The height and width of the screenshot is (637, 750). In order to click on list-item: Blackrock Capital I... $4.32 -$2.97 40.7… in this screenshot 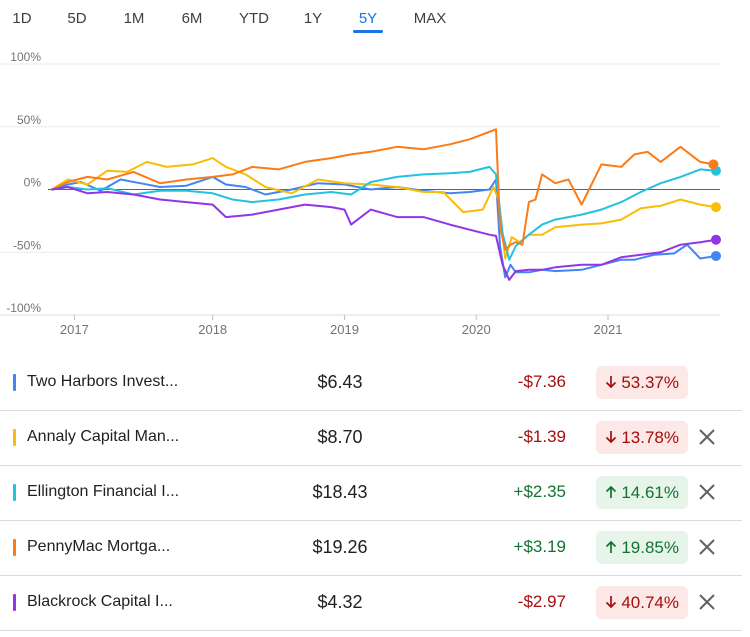, I will do `click(371, 602)`.